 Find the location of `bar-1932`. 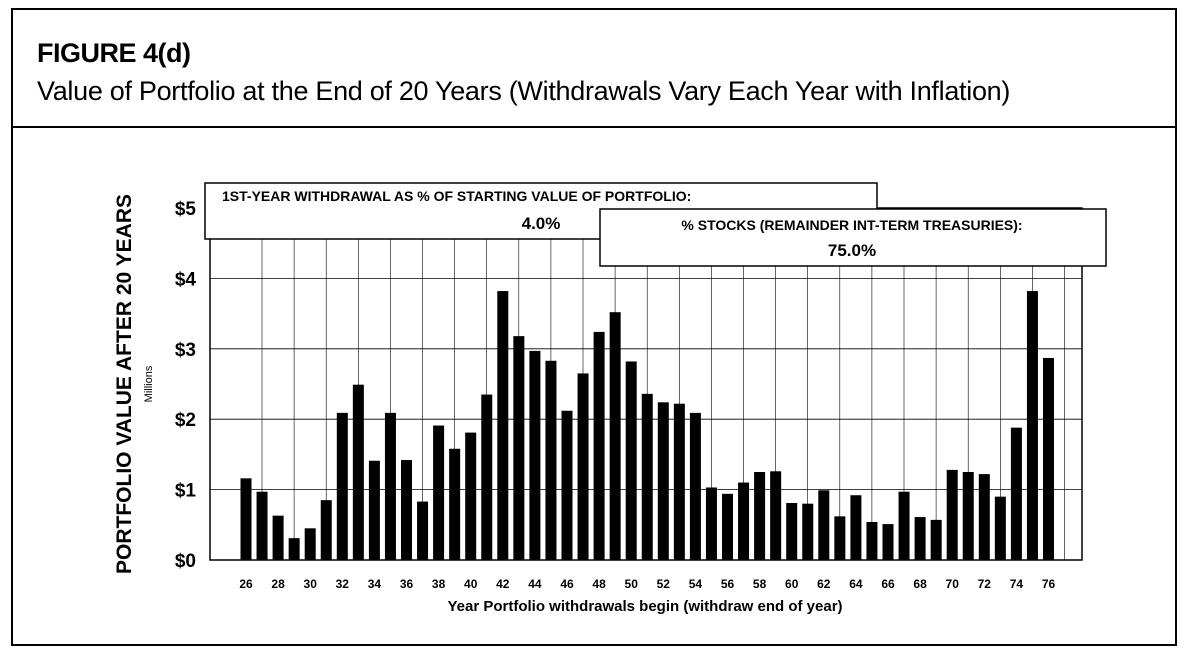

bar-1932 is located at coordinates (342, 486).